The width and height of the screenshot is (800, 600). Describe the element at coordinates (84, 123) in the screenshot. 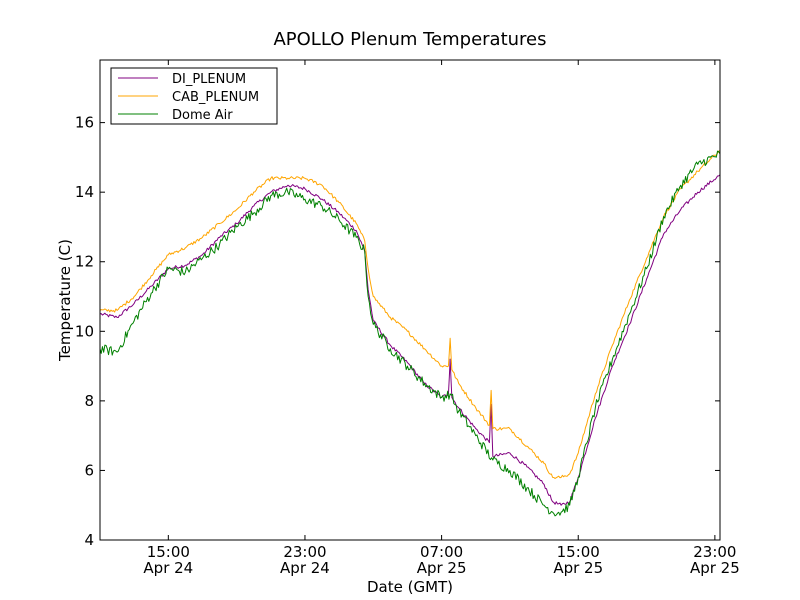

I see `y-tick-label: 16` at that location.